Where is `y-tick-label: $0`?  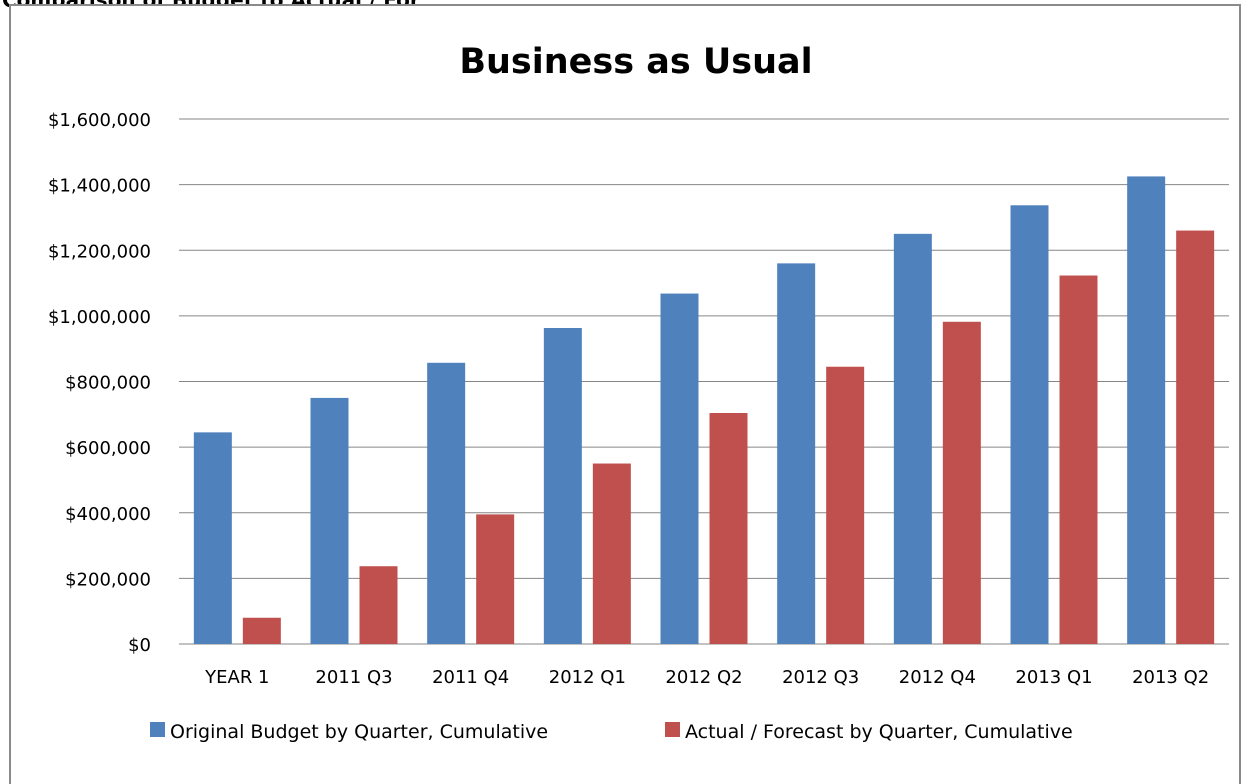
y-tick-label: $0 is located at coordinates (139, 645).